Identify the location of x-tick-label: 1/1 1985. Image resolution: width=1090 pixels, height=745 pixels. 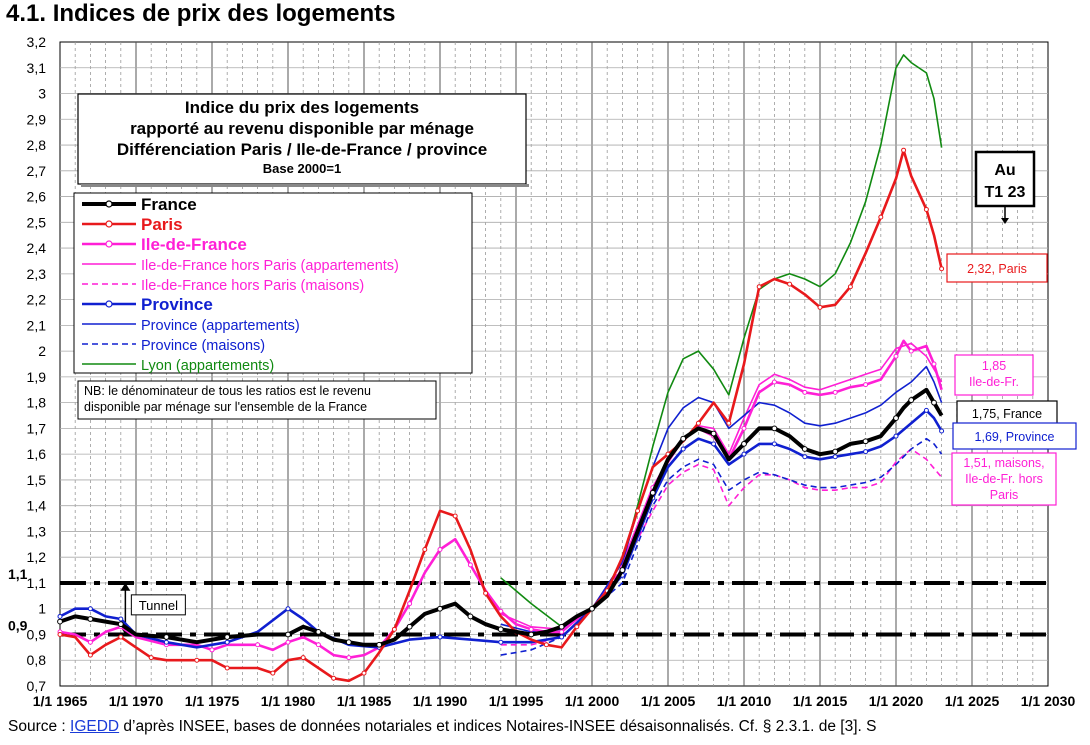
(364, 701).